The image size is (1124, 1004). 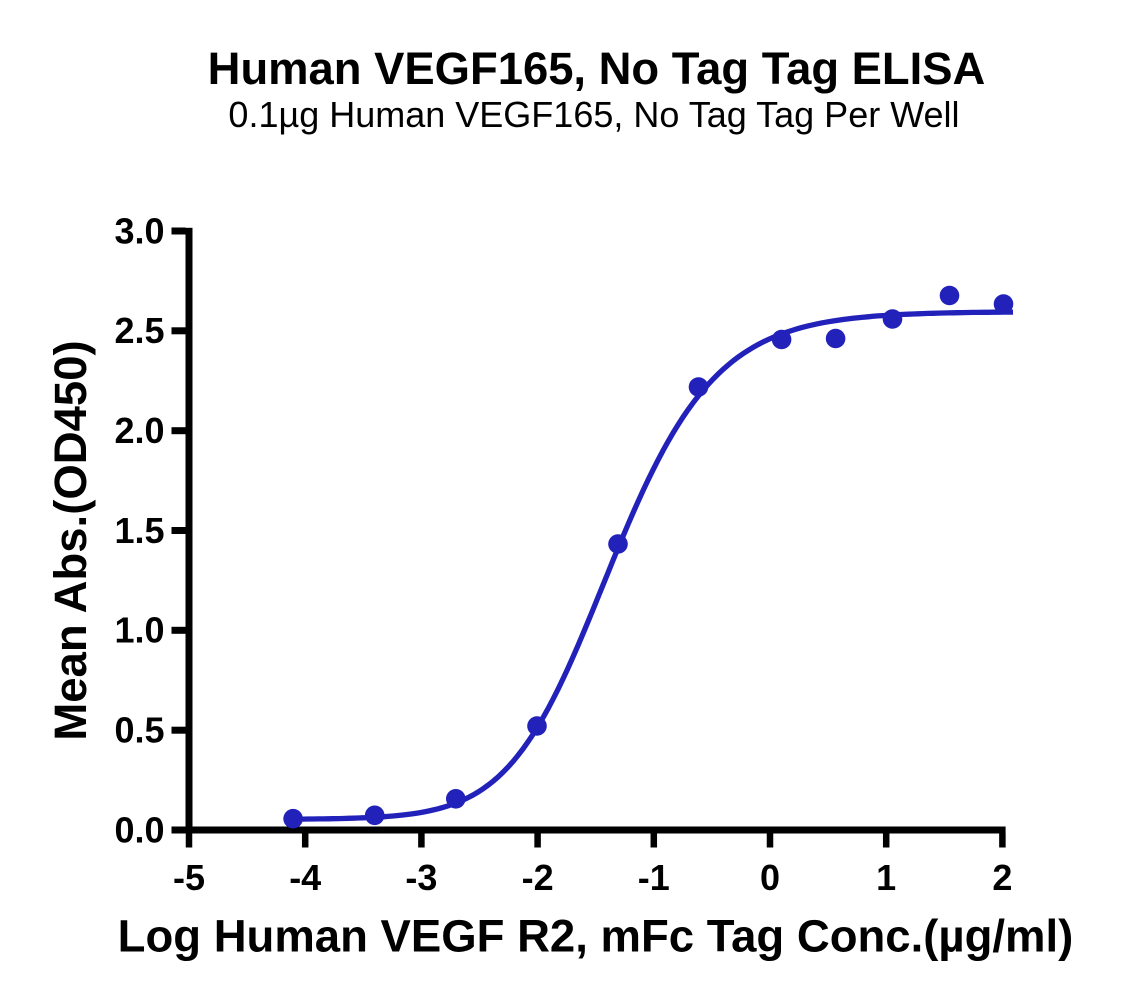 I want to click on svg-text:Log Human VEGF R2, mFc Tag Con: Log Human VEGF R2, mFc Tag Conc.(µg/ml), so click(x=596, y=936).